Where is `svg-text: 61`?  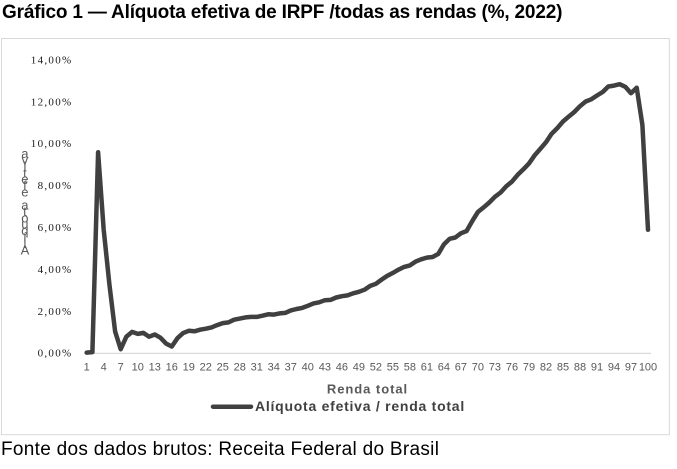
svg-text: 61 is located at coordinates (427, 368).